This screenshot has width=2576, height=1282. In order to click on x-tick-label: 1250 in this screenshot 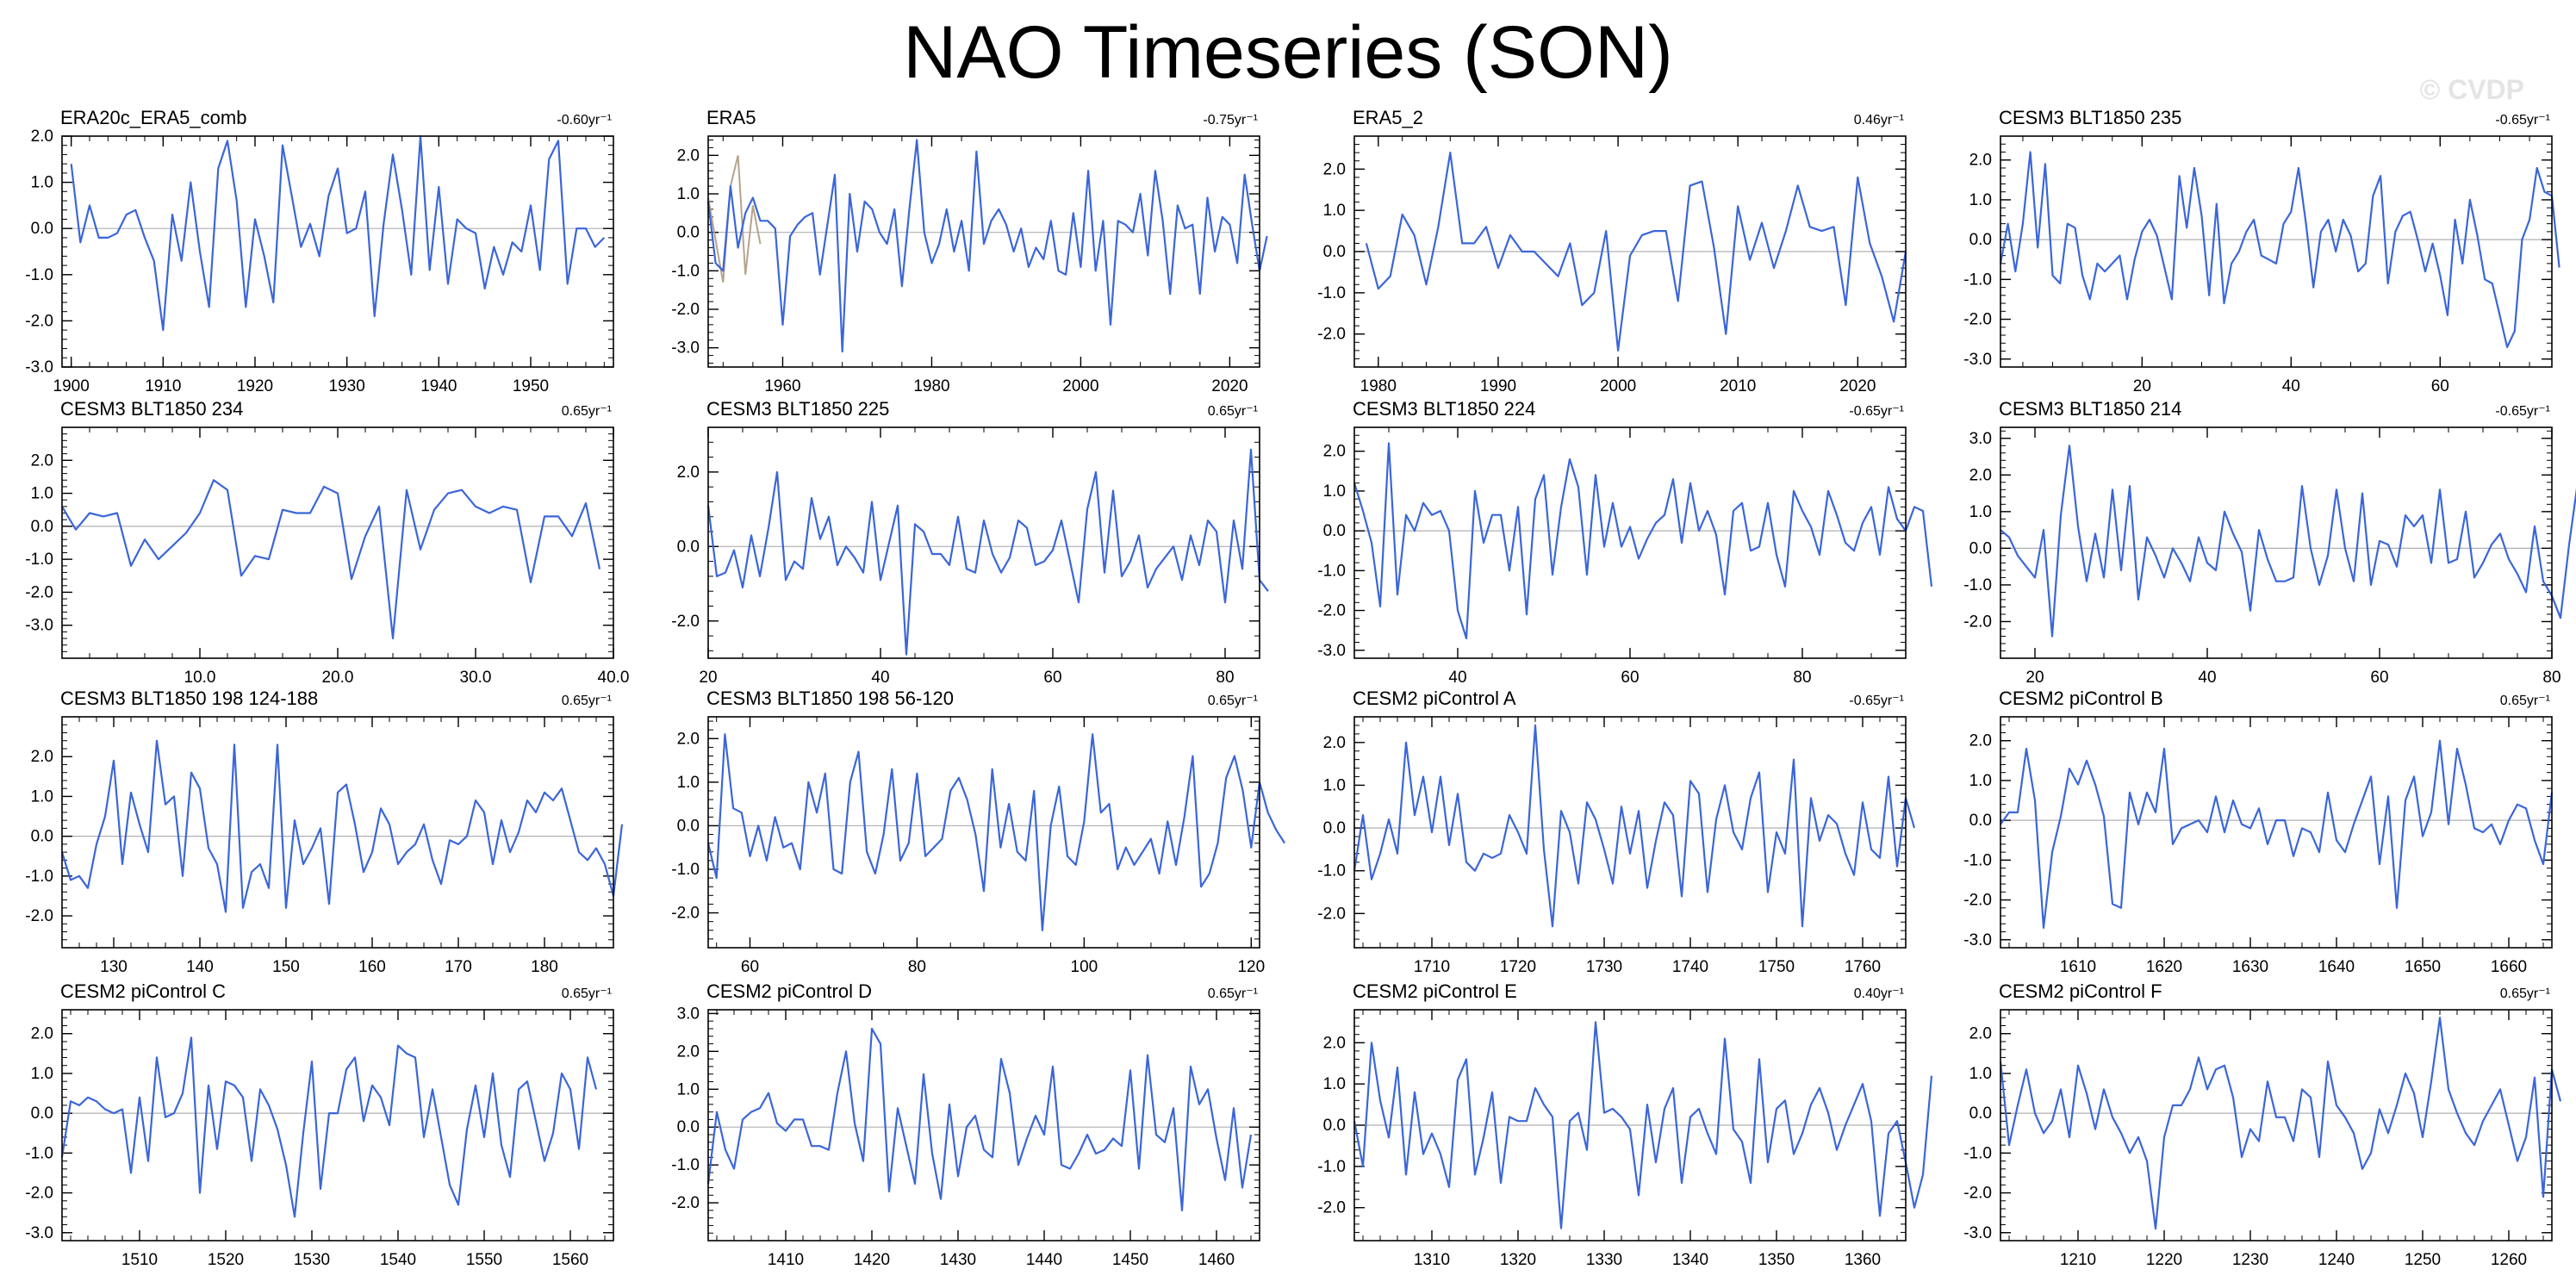, I will do `click(2423, 1260)`.